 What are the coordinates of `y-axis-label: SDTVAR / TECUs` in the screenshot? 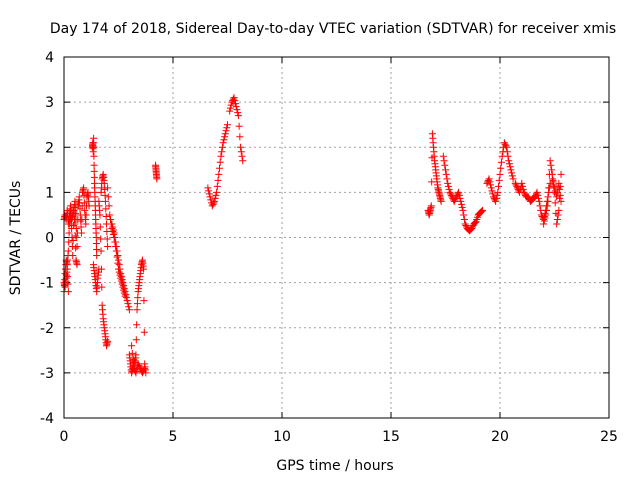 It's located at (16, 238).